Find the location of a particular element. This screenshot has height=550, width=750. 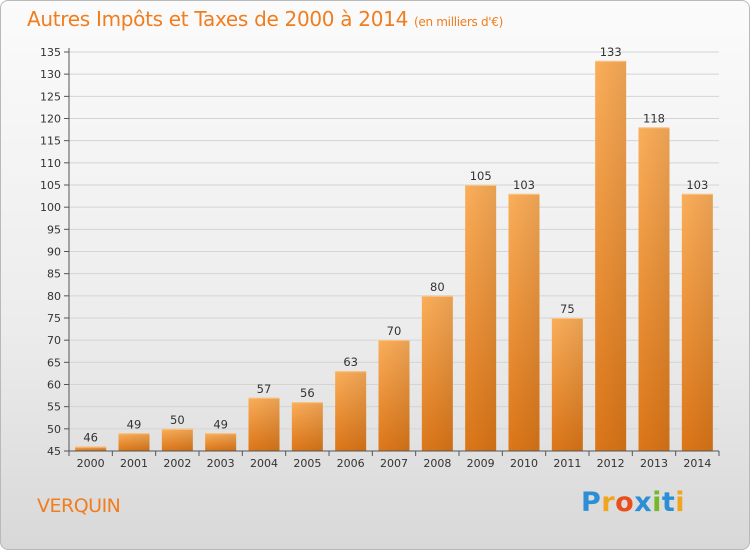

y-tick-label: 130 is located at coordinates (50, 74).